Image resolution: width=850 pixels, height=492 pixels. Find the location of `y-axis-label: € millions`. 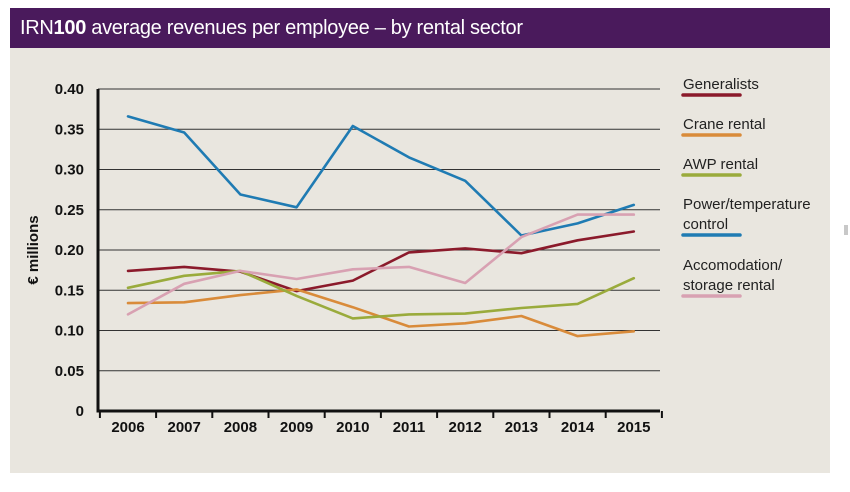

y-axis-label: € millions is located at coordinates (33, 249).